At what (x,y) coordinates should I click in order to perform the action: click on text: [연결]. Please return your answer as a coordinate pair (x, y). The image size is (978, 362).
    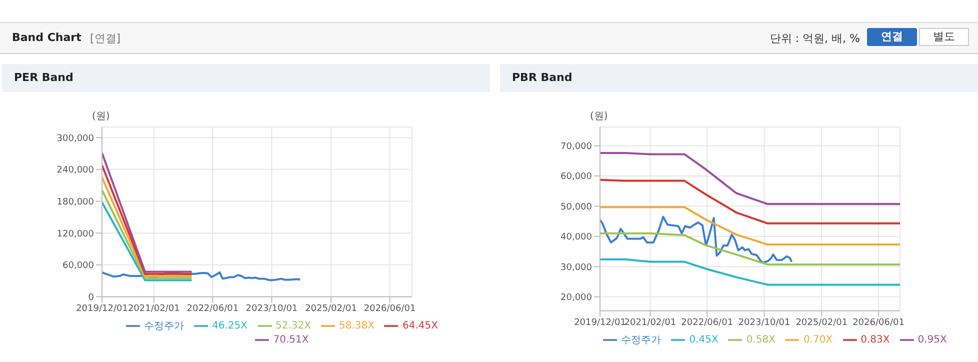
    Looking at the image, I should click on (105, 38).